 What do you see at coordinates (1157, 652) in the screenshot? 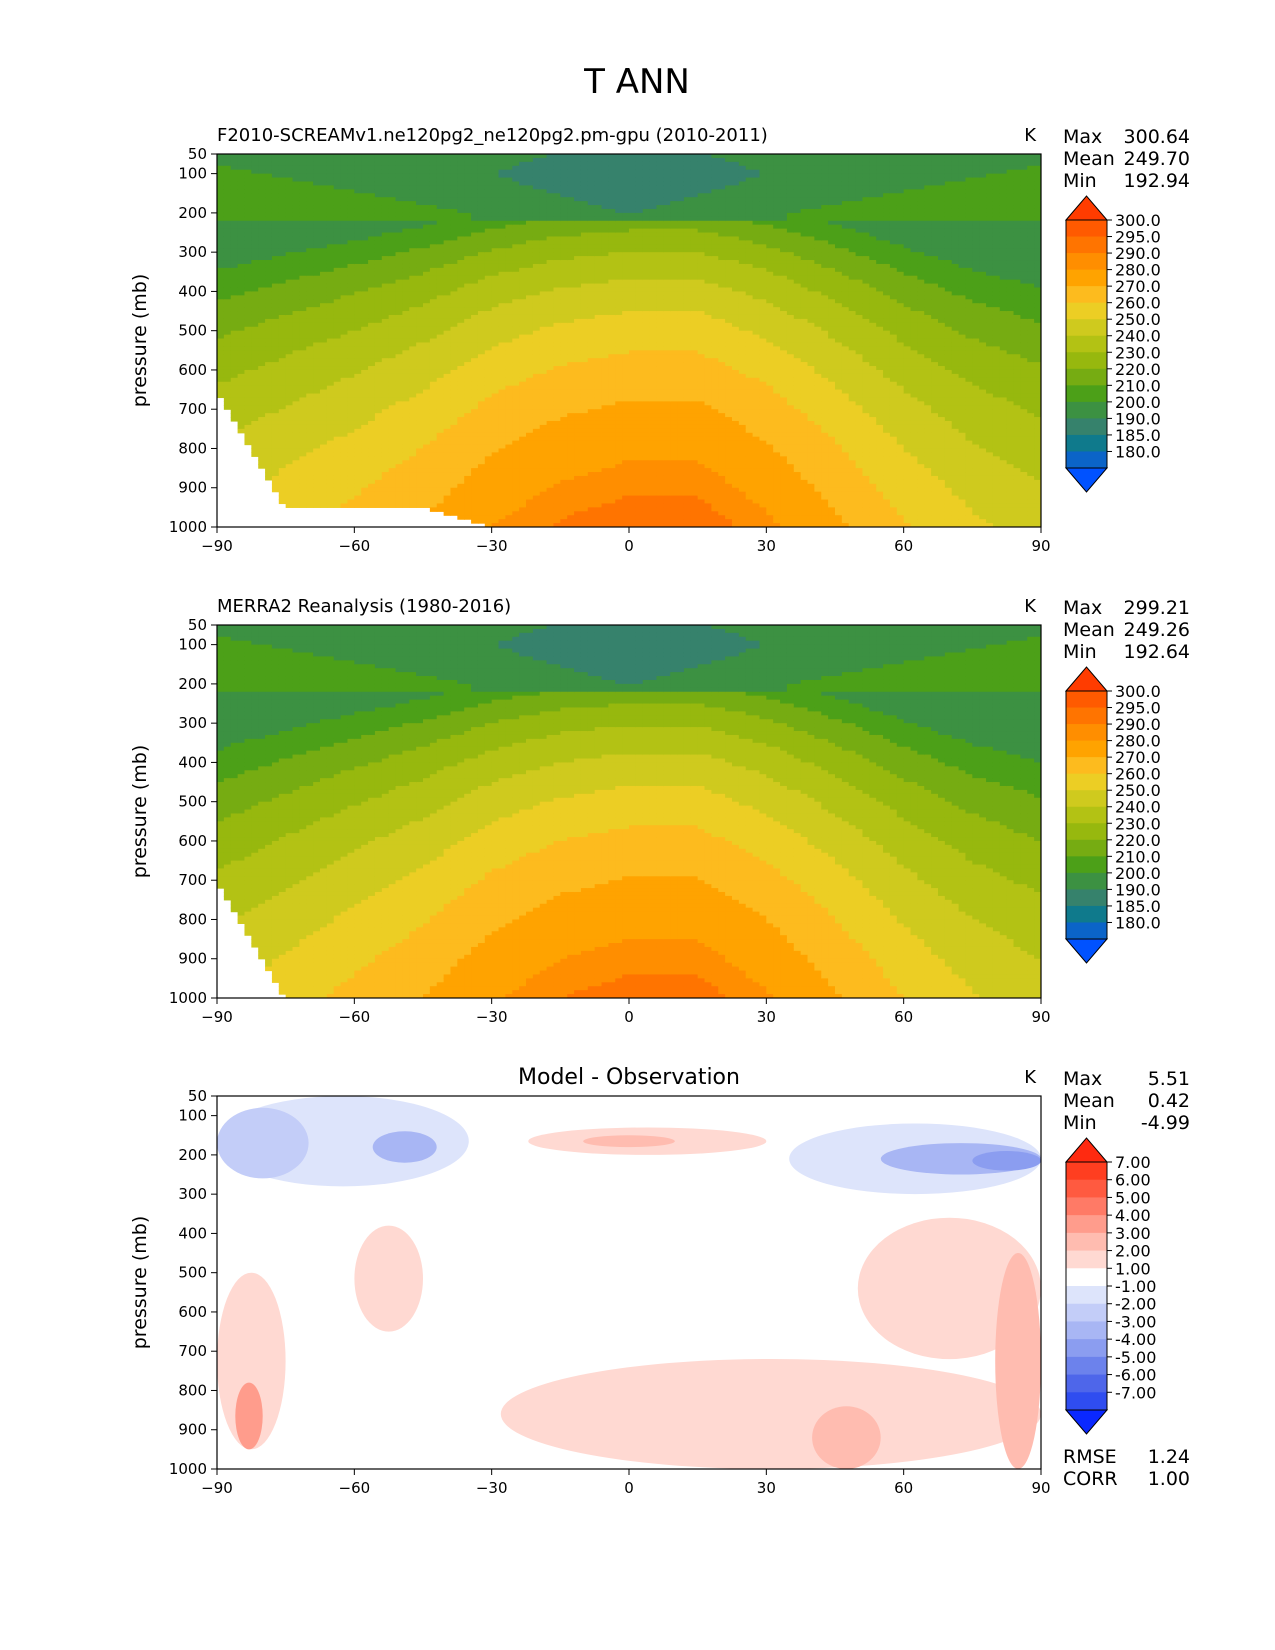
I see `stat-value-min: 192.64` at bounding box center [1157, 652].